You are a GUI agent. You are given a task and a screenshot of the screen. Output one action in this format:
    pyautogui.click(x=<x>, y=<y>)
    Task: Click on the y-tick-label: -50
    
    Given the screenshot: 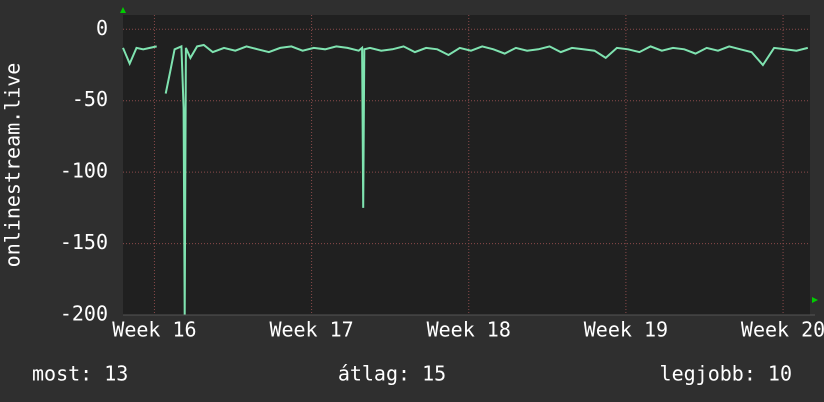 What is the action you would take?
    pyautogui.click(x=90, y=99)
    